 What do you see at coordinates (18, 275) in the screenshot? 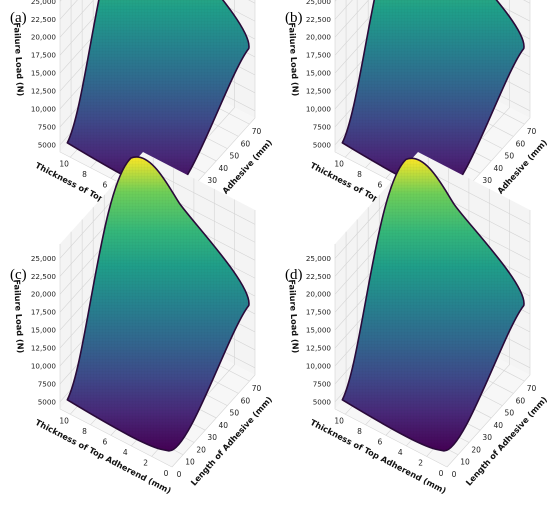
I see `panel-label: (c)` at bounding box center [18, 275].